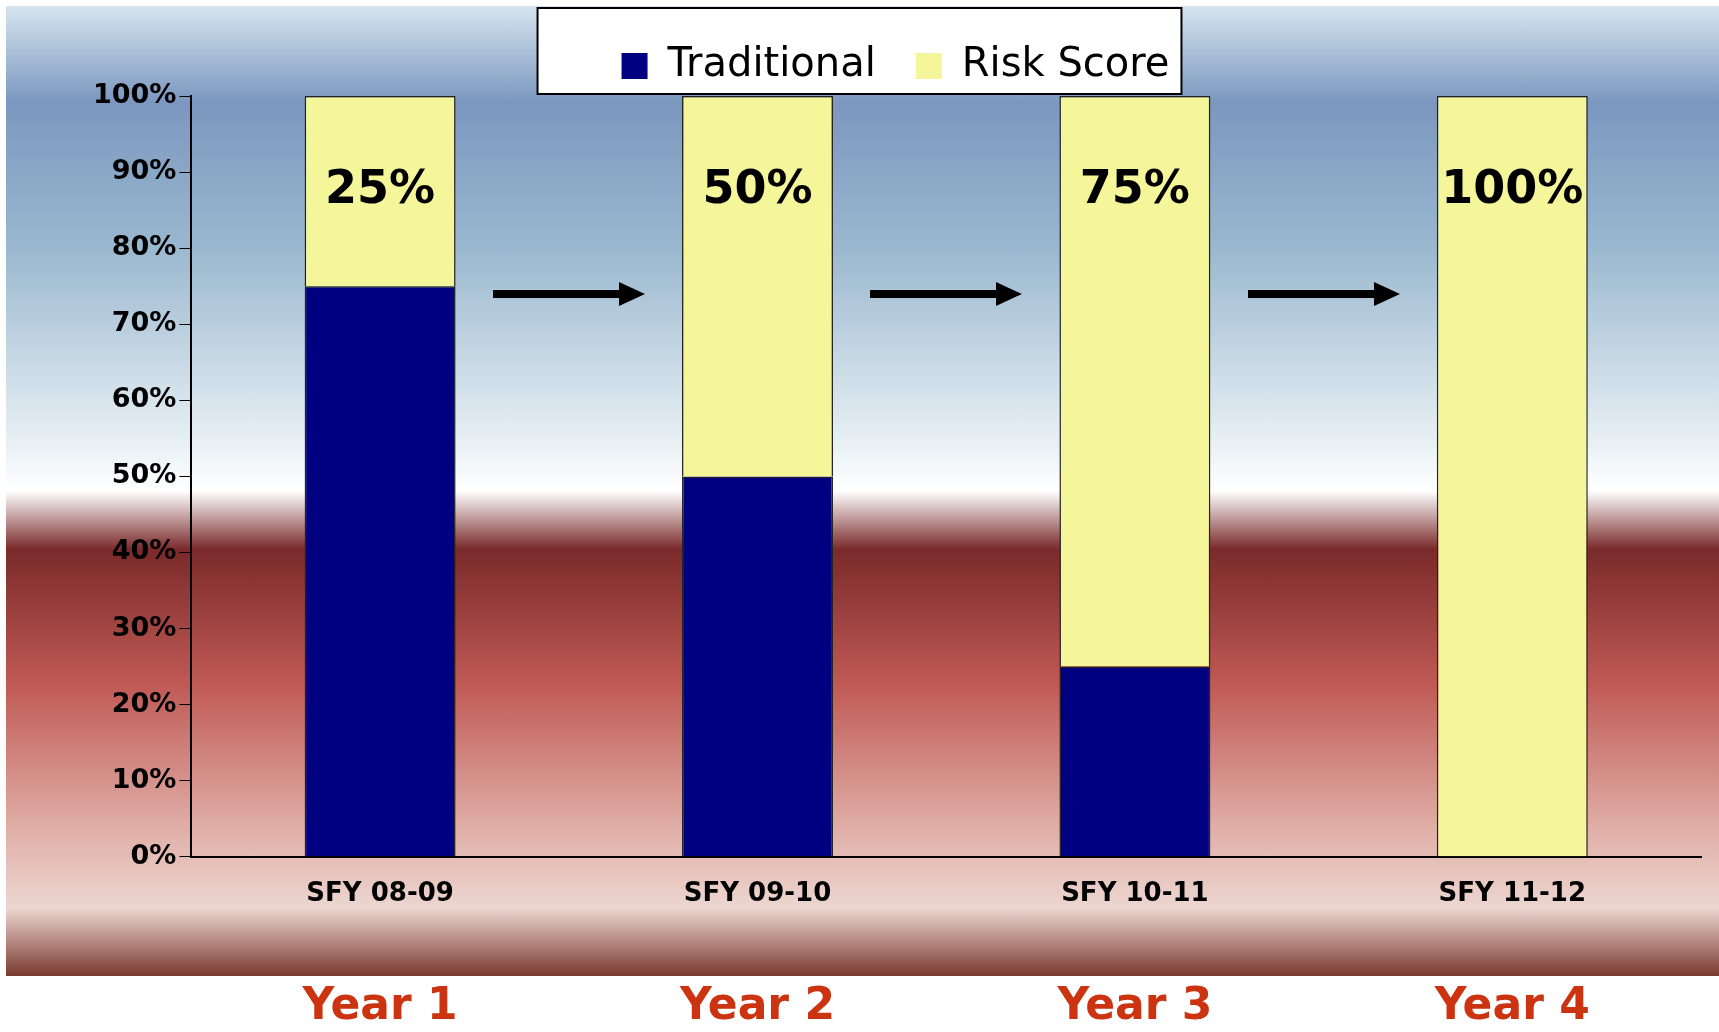 The width and height of the screenshot is (1719, 1032). What do you see at coordinates (153, 854) in the screenshot?
I see `y-tick-label: 0%` at bounding box center [153, 854].